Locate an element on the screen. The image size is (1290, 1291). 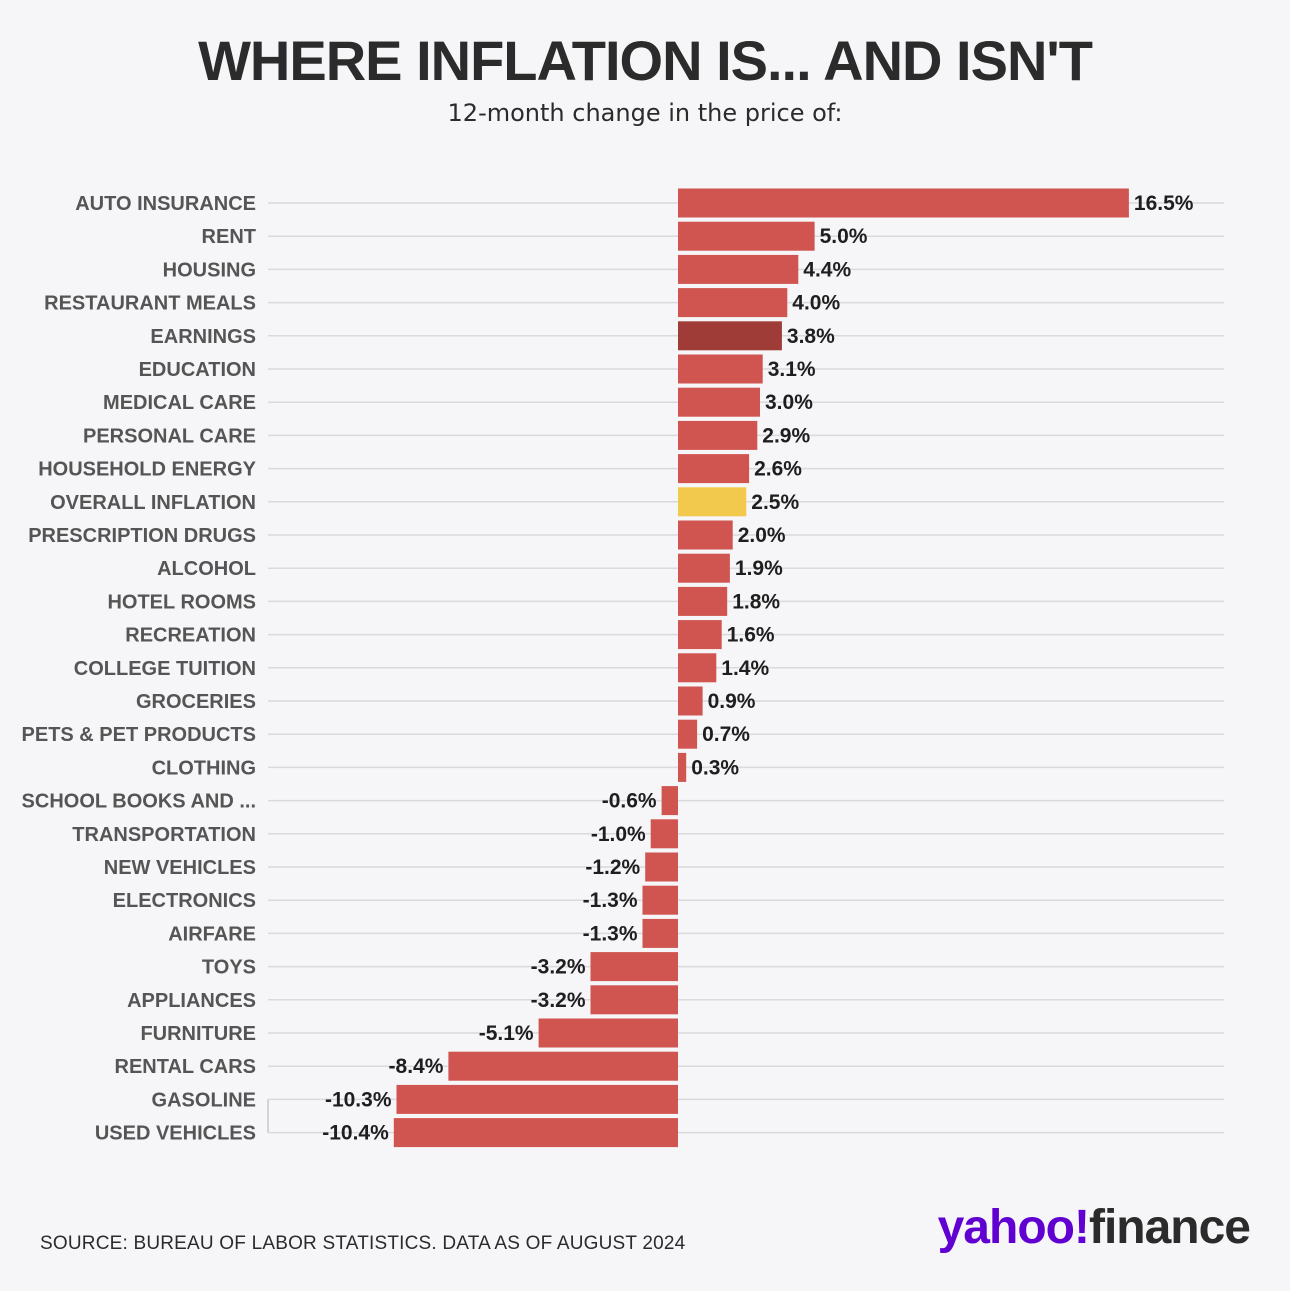
value-label: 2.5% is located at coordinates (775, 502).